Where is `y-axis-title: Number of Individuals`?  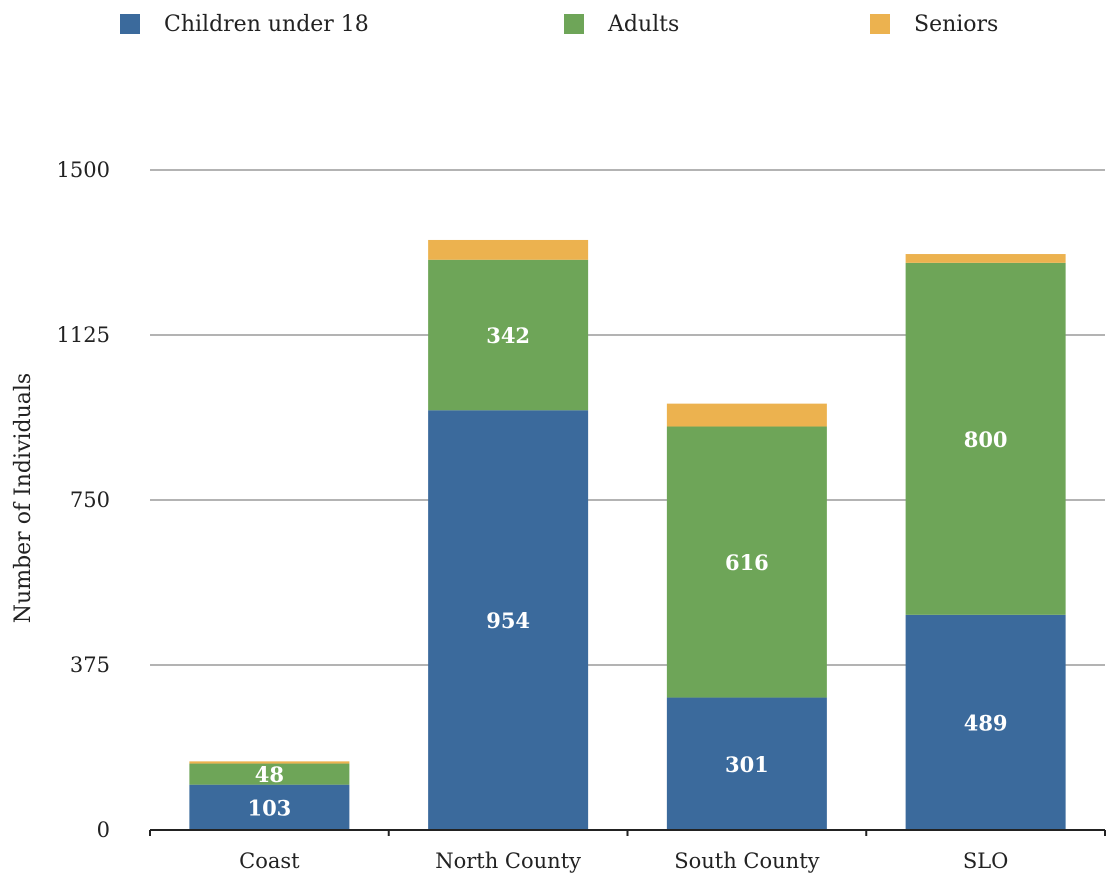
y-axis-title: Number of Individuals is located at coordinates (23, 498).